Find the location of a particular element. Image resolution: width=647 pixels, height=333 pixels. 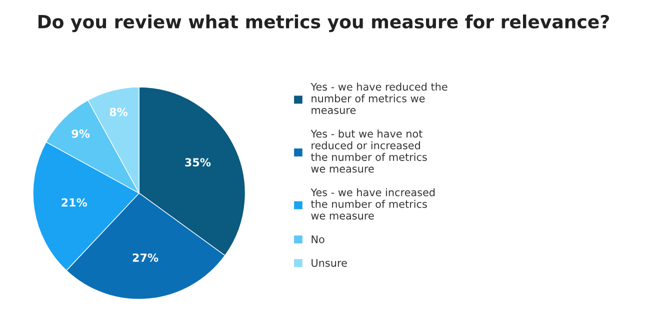

legend-label: Yes - but we have not reduced or increased the number of metrics we measure is located at coordinates (368, 151).